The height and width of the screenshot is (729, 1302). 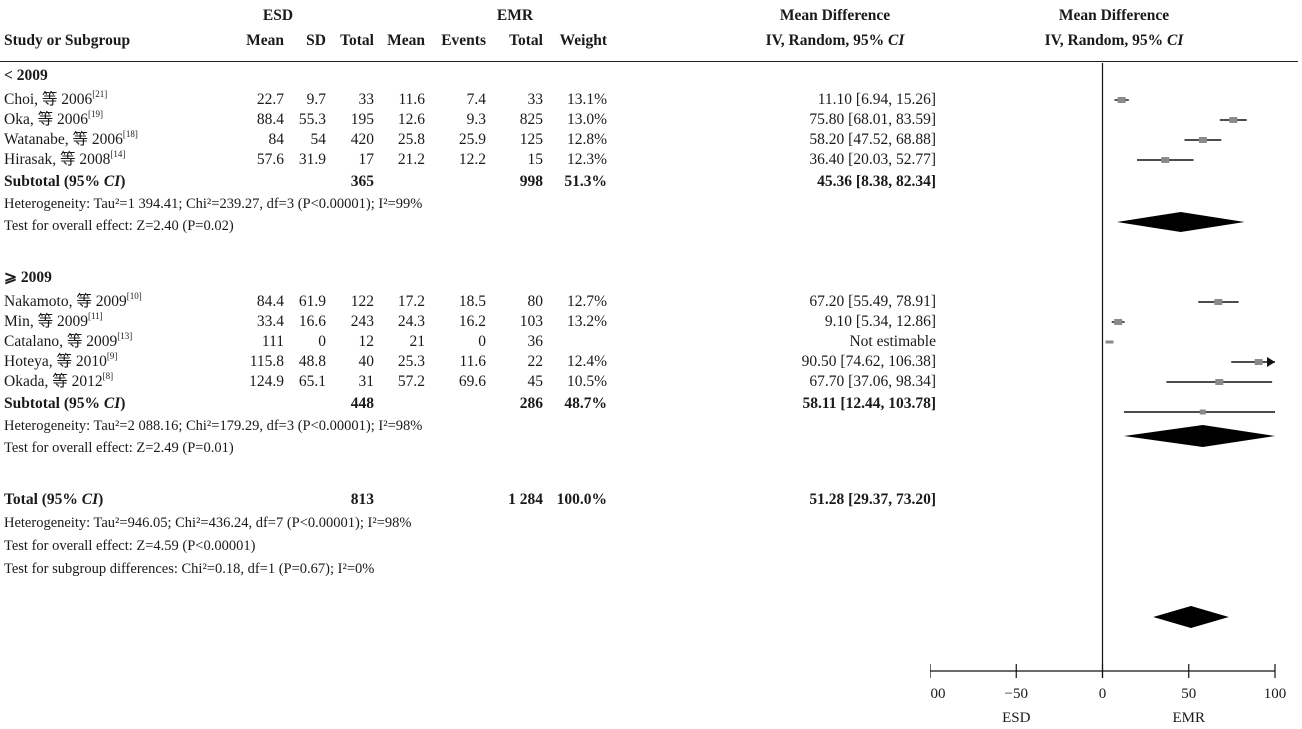 I want to click on header-rule, so click(x=649, y=61).